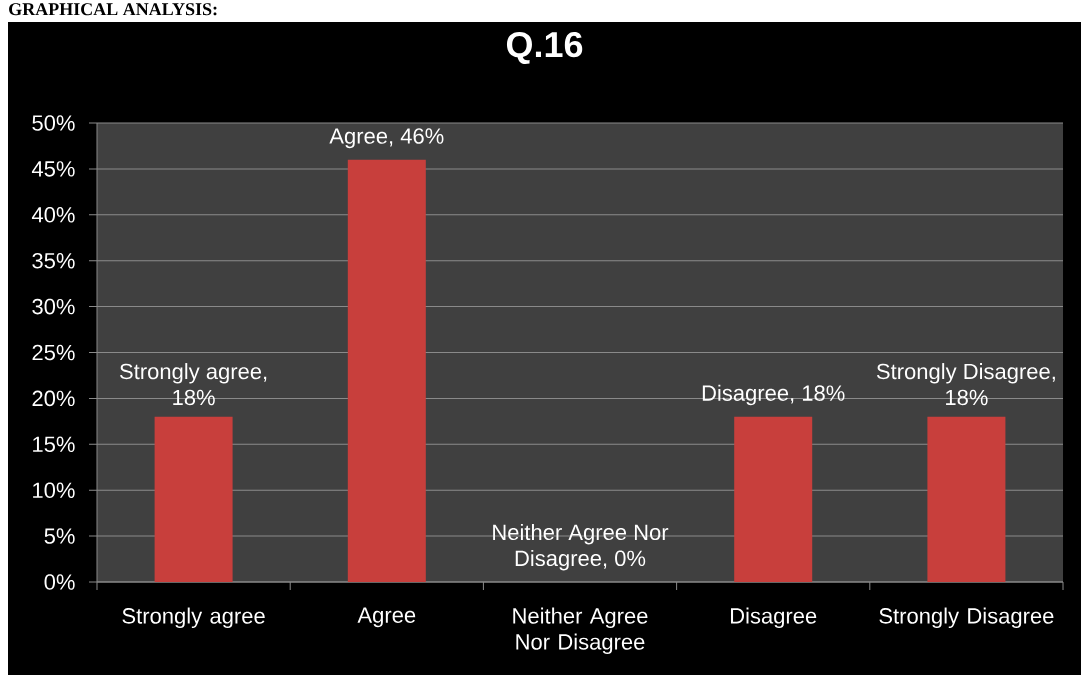  What do you see at coordinates (966, 618) in the screenshot?
I see `x-tick-label: Strongly Disagree` at bounding box center [966, 618].